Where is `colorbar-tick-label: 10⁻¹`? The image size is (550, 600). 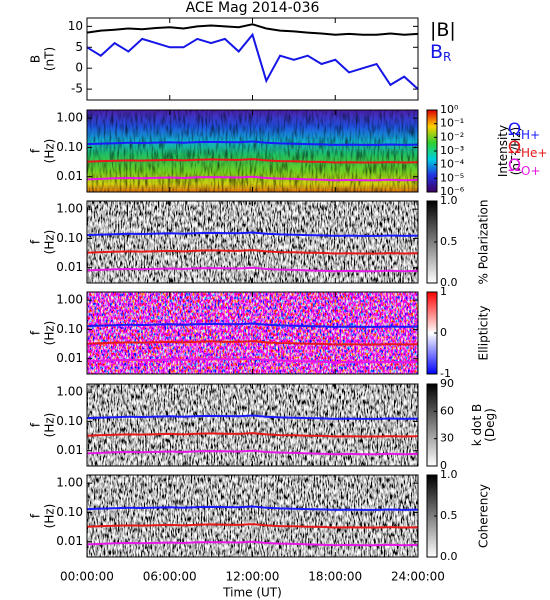 colorbar-tick-label: 10⁻¹ is located at coordinates (452, 123).